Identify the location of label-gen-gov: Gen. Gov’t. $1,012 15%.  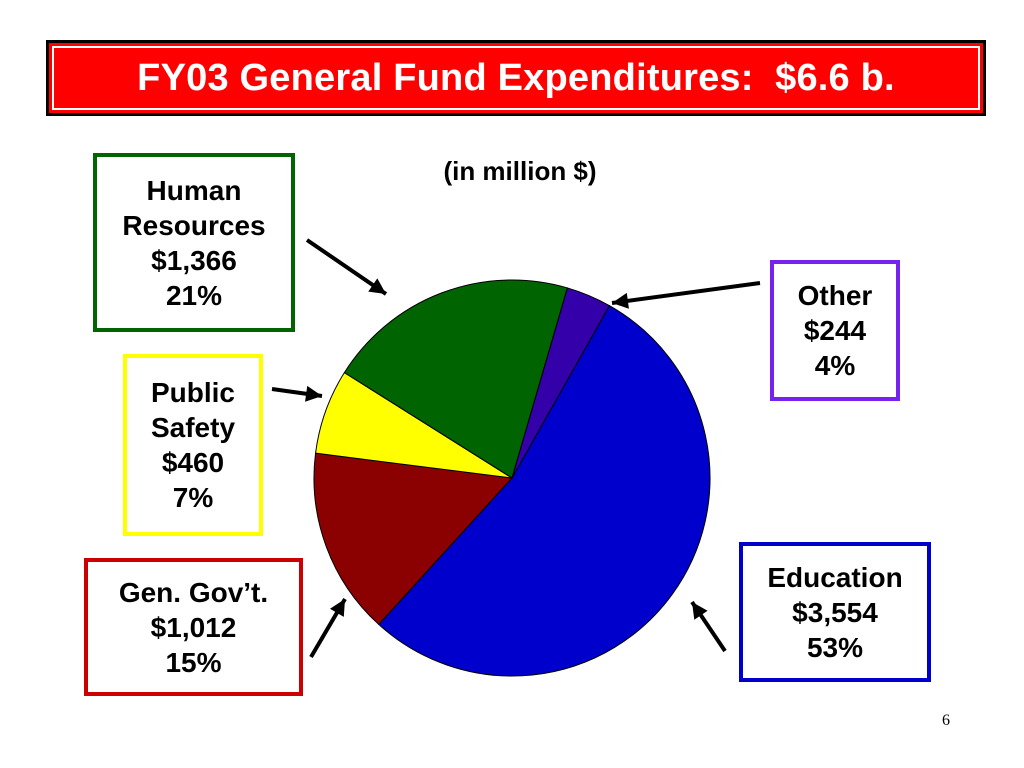
(193, 627).